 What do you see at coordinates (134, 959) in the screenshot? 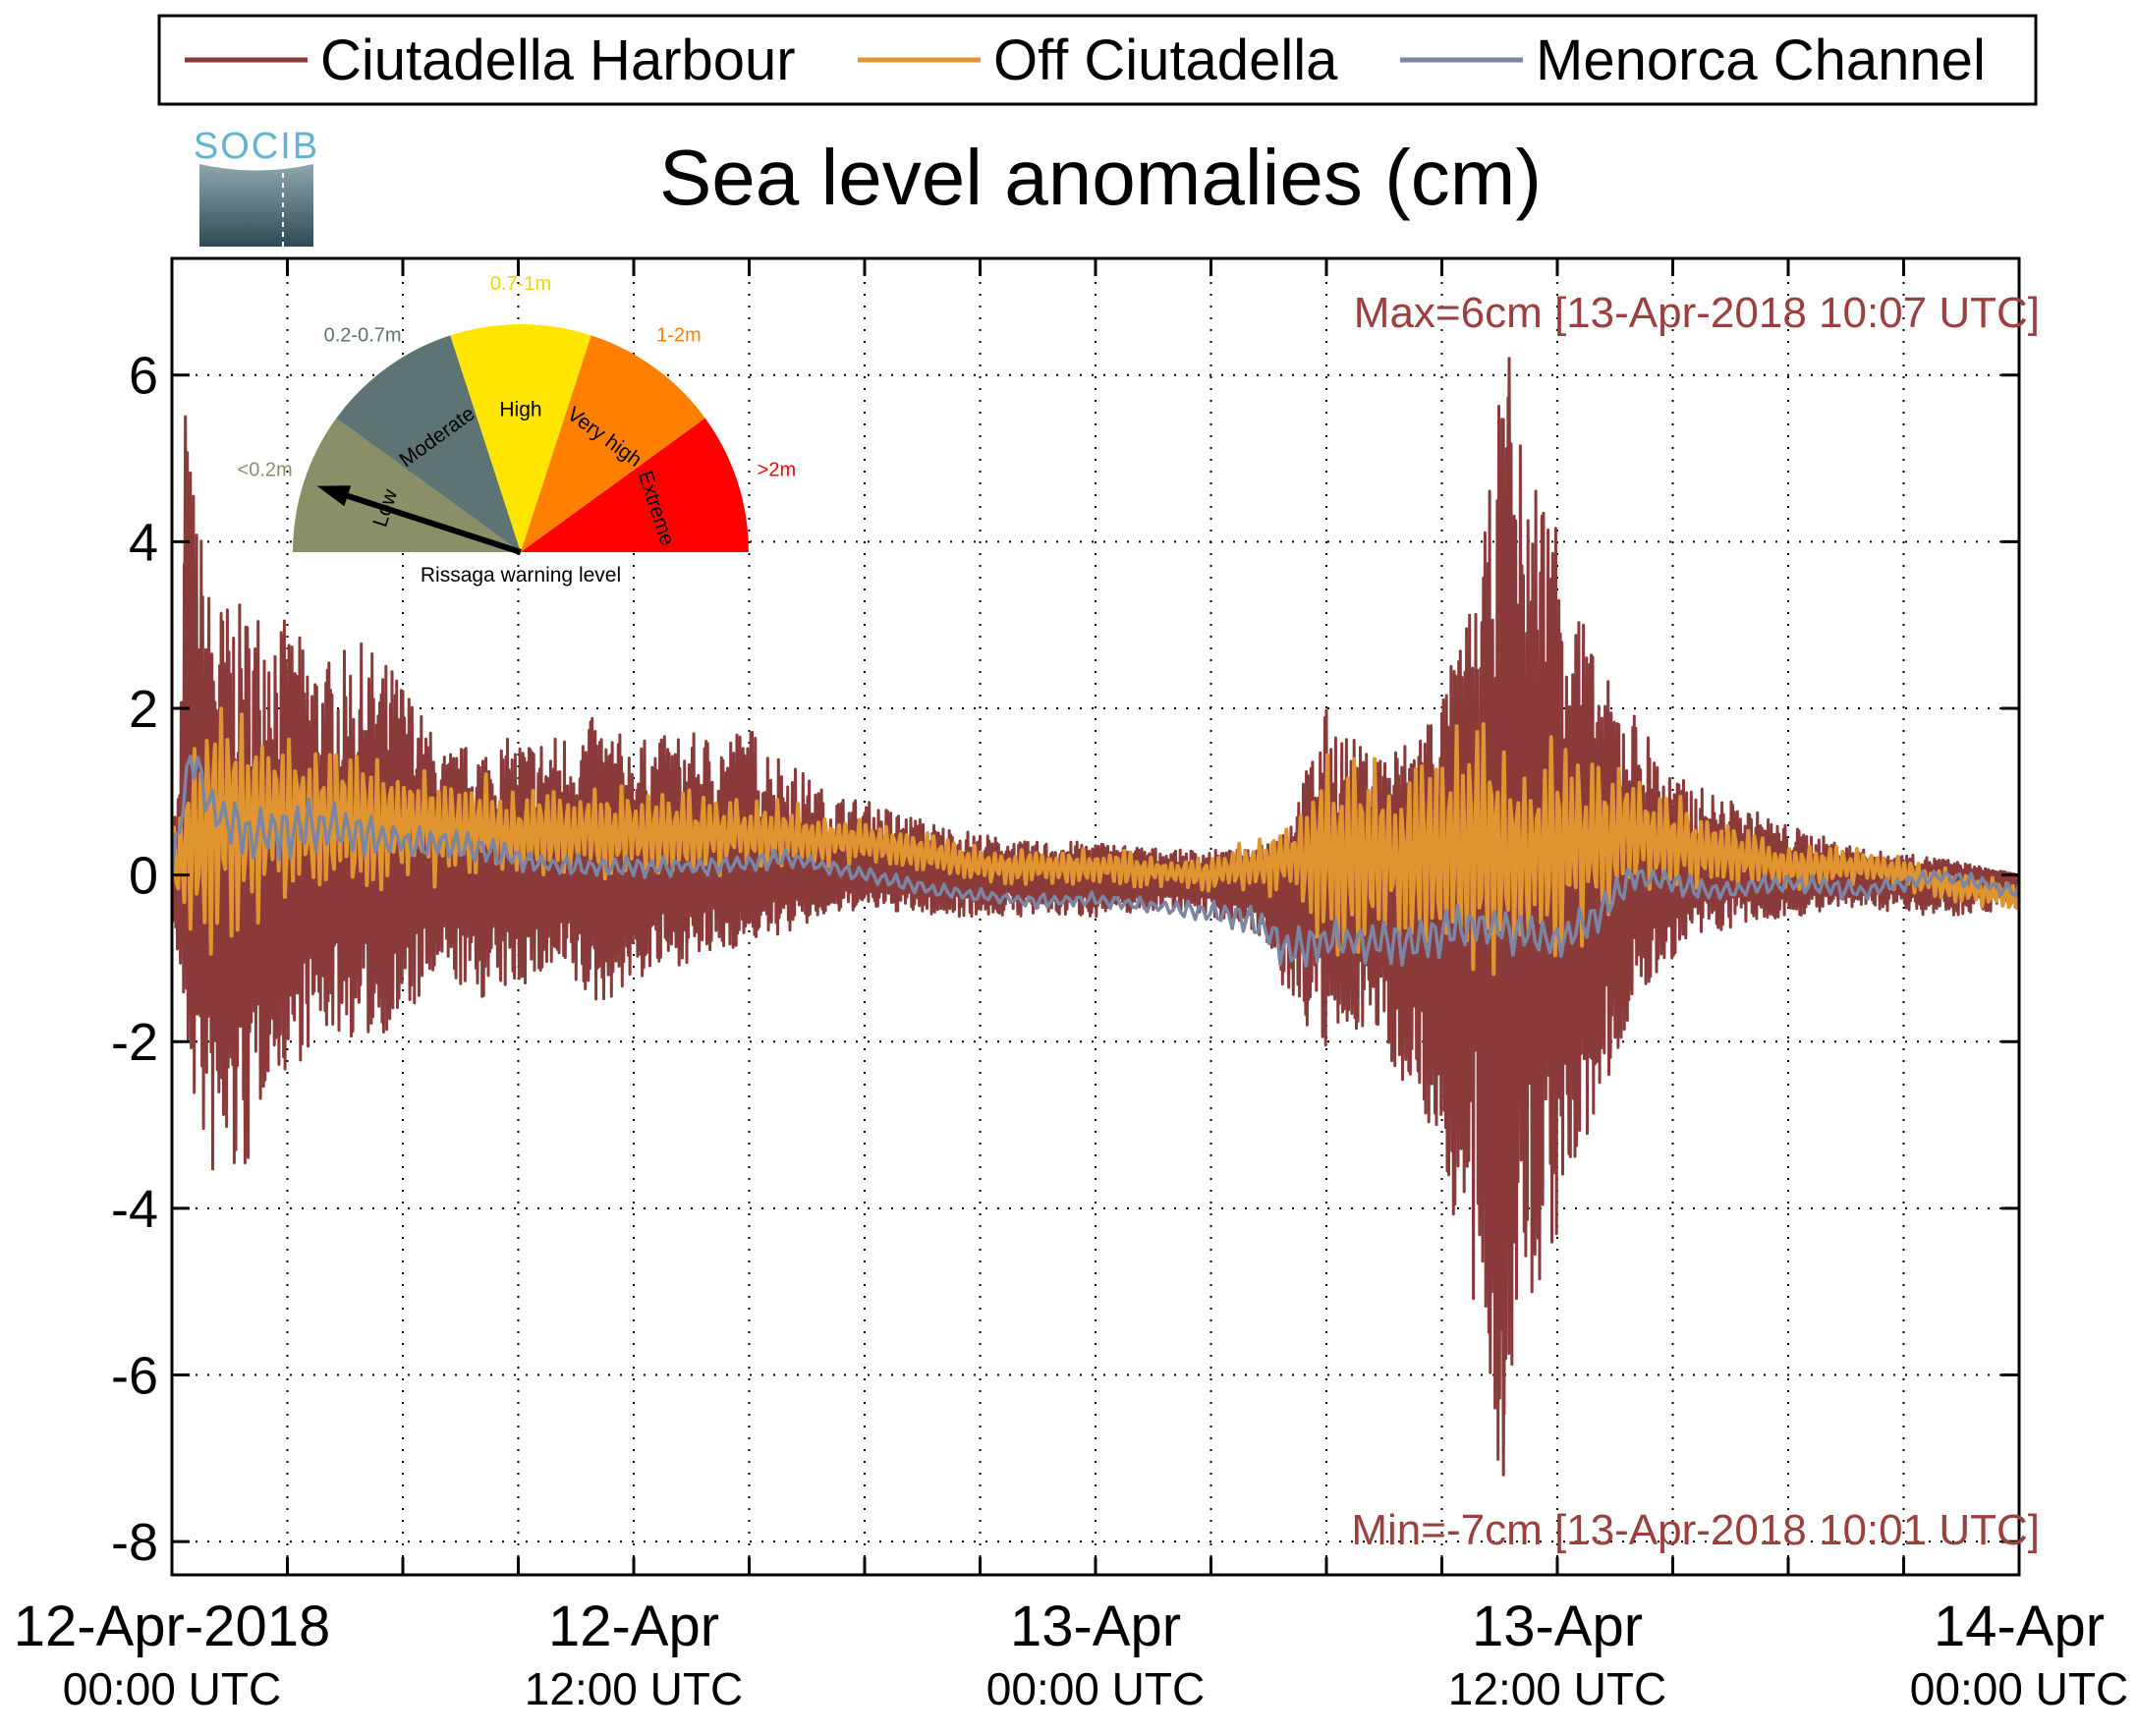
I see `y-axis-labels: 6 4 2 0 -2 -4 -6 -8` at bounding box center [134, 959].